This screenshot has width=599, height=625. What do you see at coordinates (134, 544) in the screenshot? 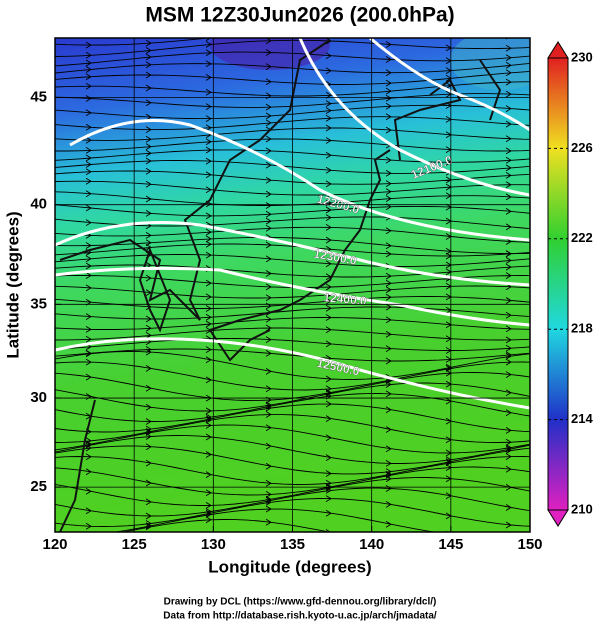
I see `x-tick-label: 125` at bounding box center [134, 544].